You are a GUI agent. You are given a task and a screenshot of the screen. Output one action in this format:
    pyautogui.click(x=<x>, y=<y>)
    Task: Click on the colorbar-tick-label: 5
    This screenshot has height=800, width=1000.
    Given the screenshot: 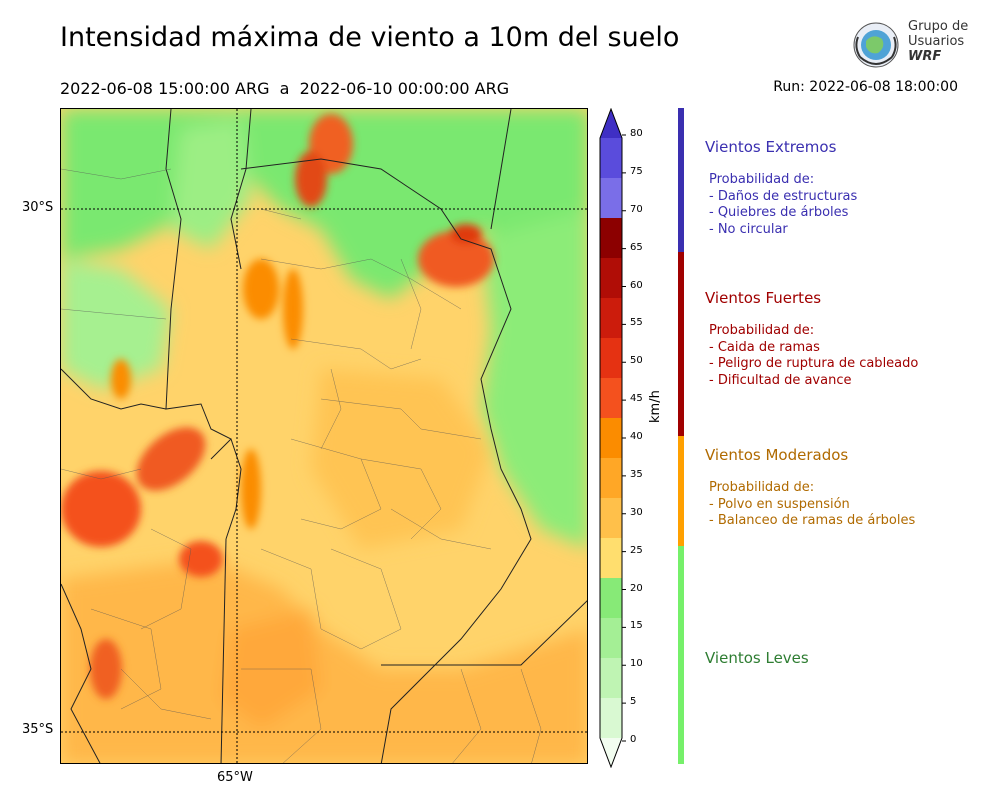 What is the action you would take?
    pyautogui.click(x=633, y=702)
    